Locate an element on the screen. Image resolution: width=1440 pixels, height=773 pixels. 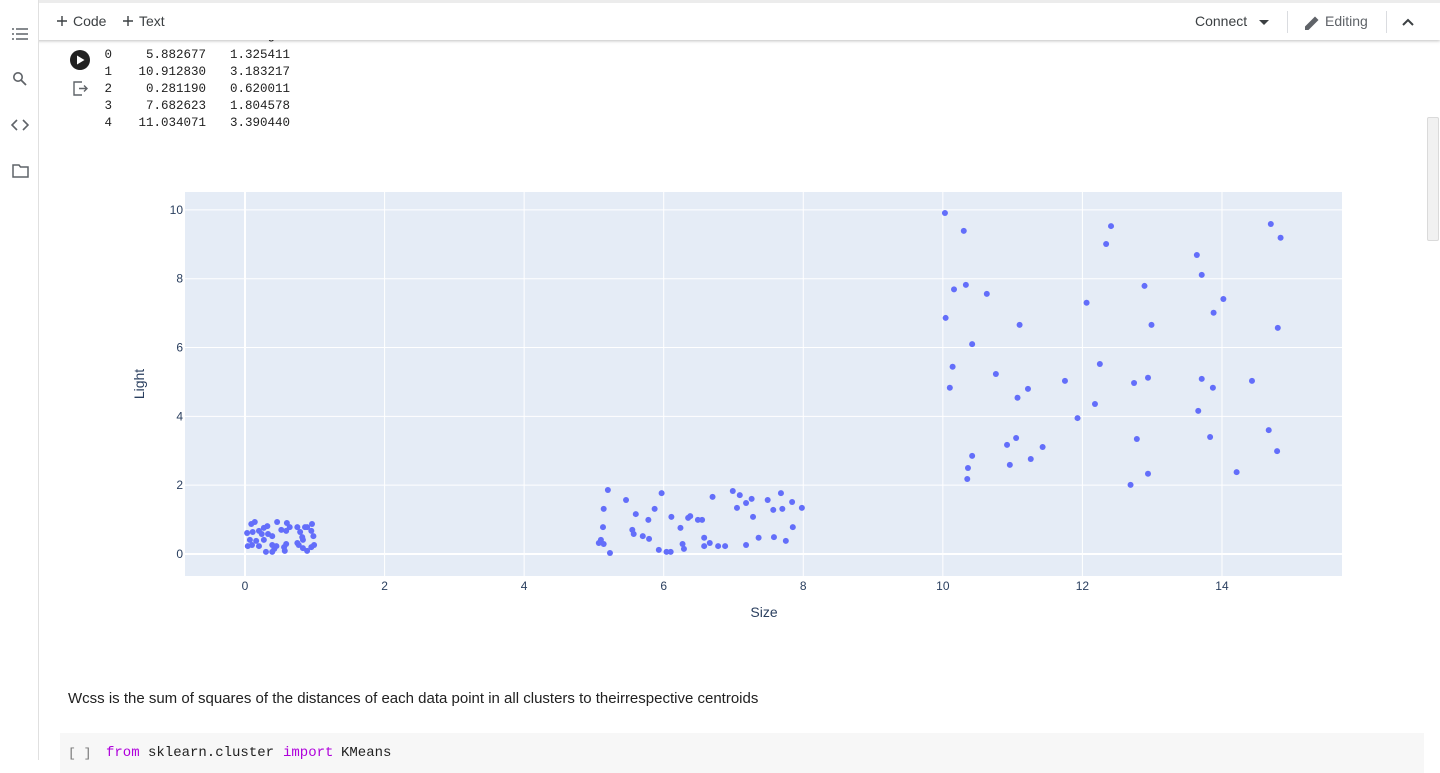
x-tick-label: 8 is located at coordinates (803, 586).